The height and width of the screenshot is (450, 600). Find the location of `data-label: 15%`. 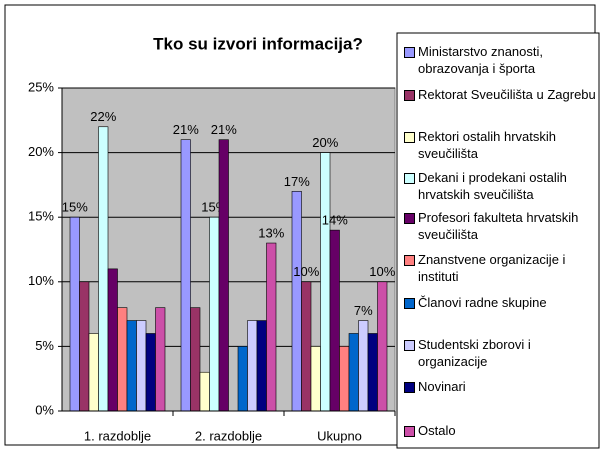

data-label: 15% is located at coordinates (75, 207).